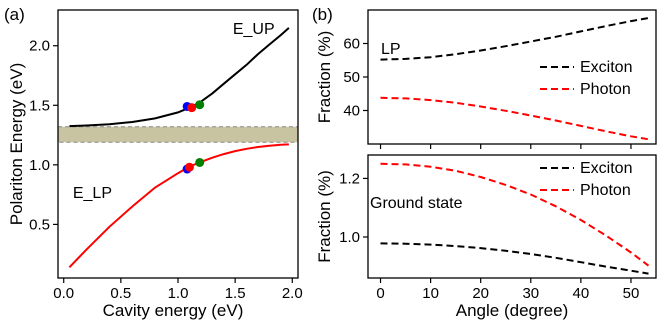  I want to click on reservoir-band, so click(178, 134).